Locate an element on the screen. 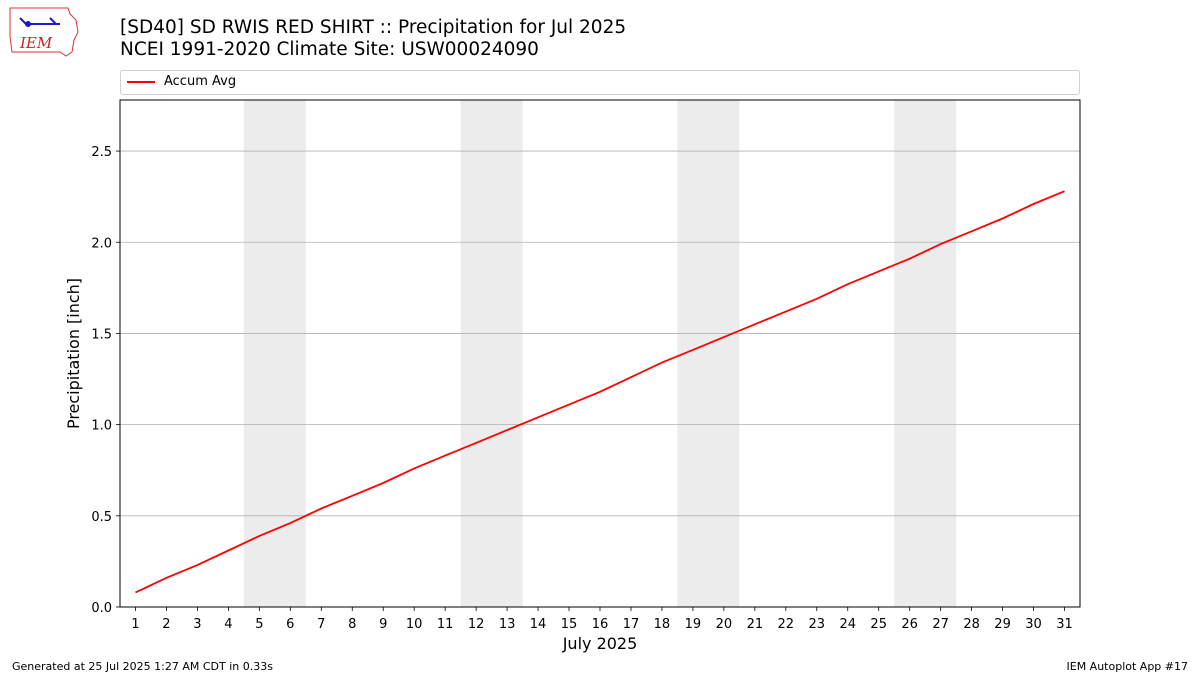 This screenshot has width=1200, height=675. x-tick-label: 20 is located at coordinates (724, 624).